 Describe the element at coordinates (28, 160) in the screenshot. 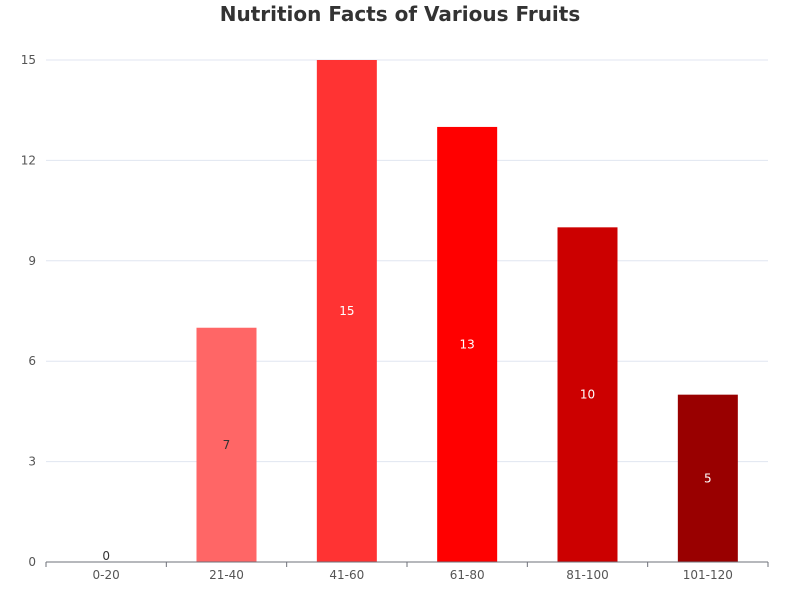

I see `y-tick-label: 12` at that location.